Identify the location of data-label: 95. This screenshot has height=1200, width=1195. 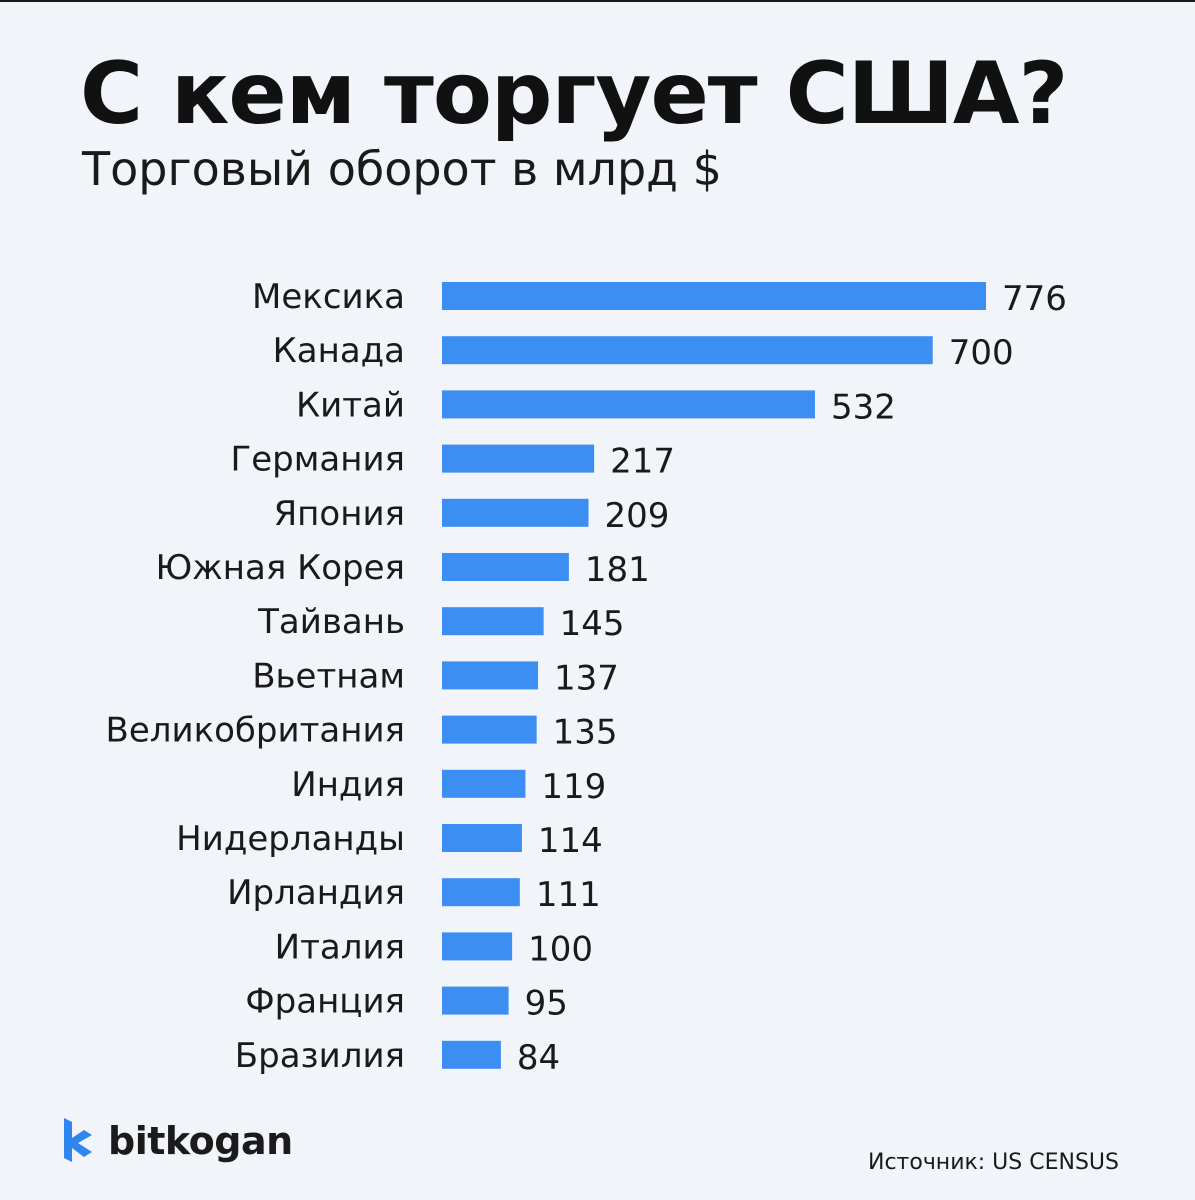
(546, 1004).